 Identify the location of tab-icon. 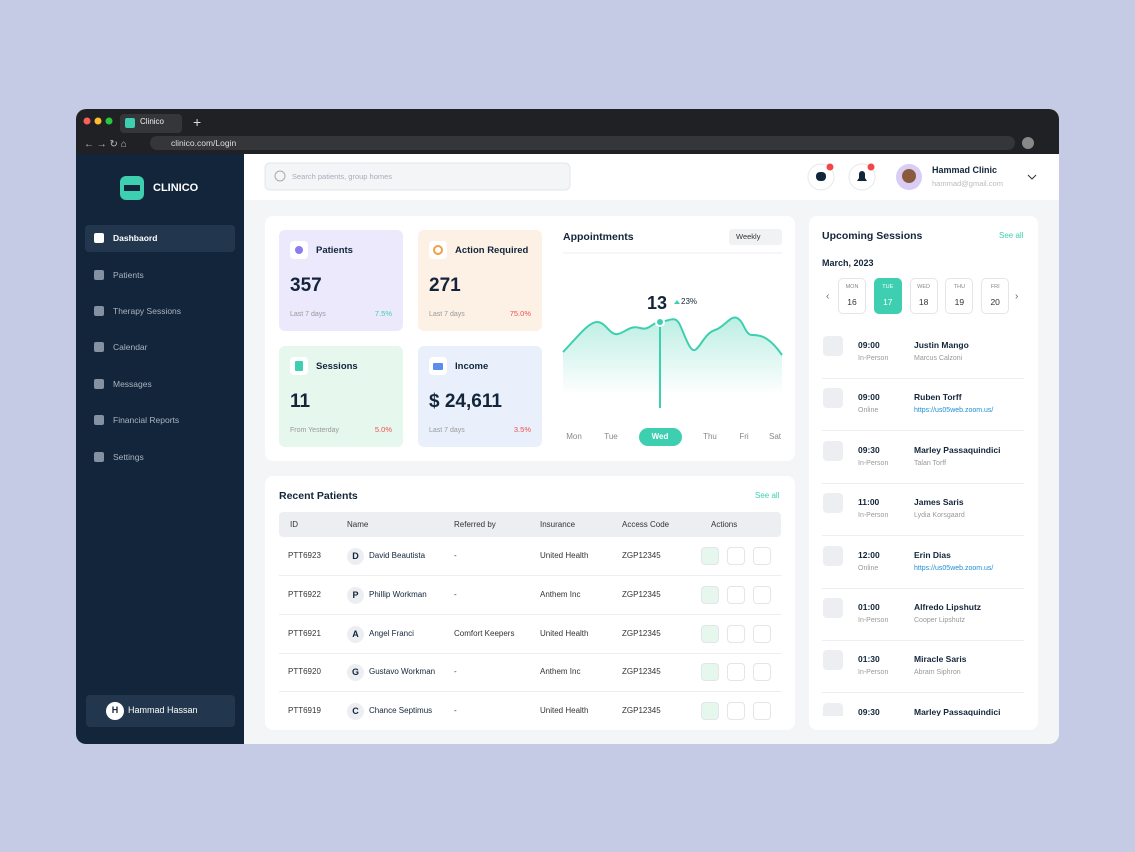
(130, 123).